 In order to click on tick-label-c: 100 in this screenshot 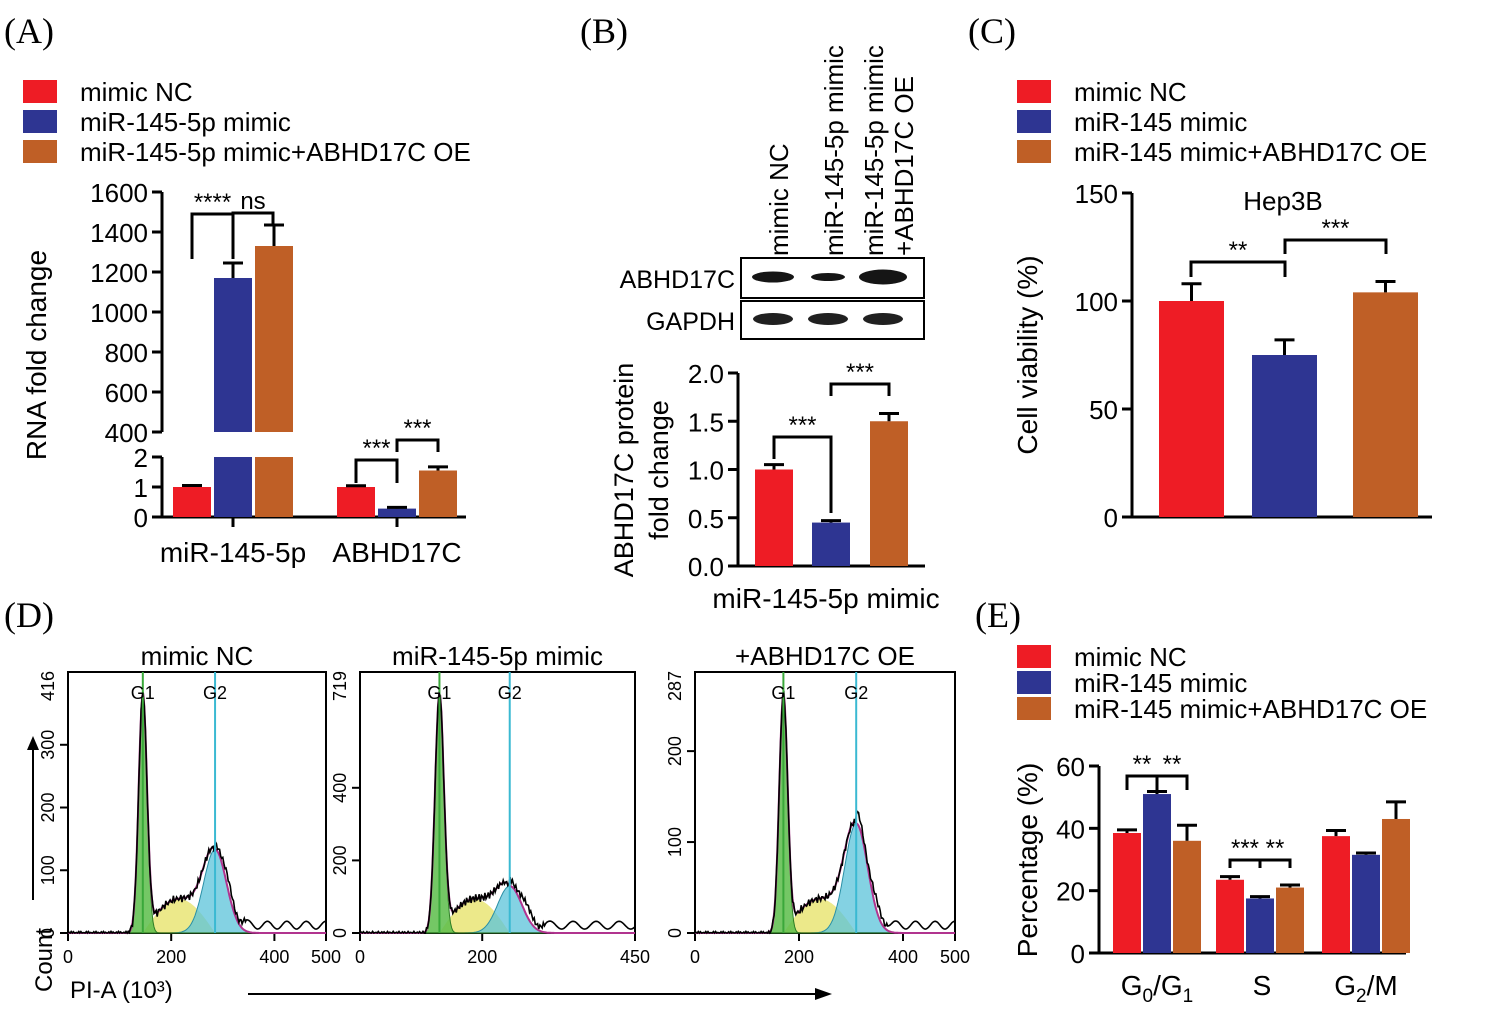, I will do `click(1096, 302)`.